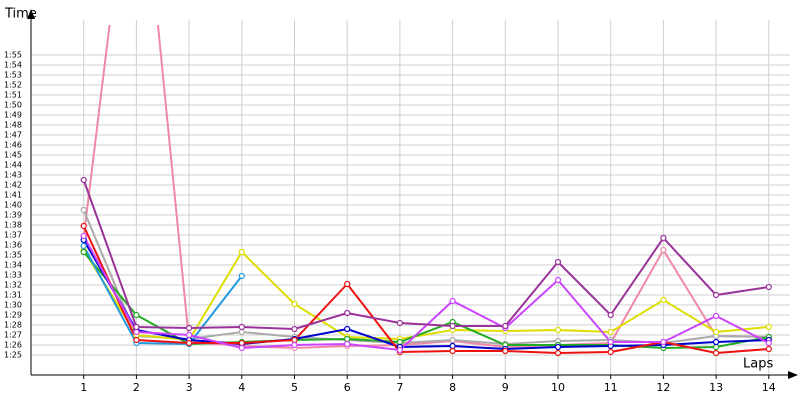 The width and height of the screenshot is (800, 400). Describe the element at coordinates (13, 65) in the screenshot. I see `y-tick-label: 1:54` at that location.